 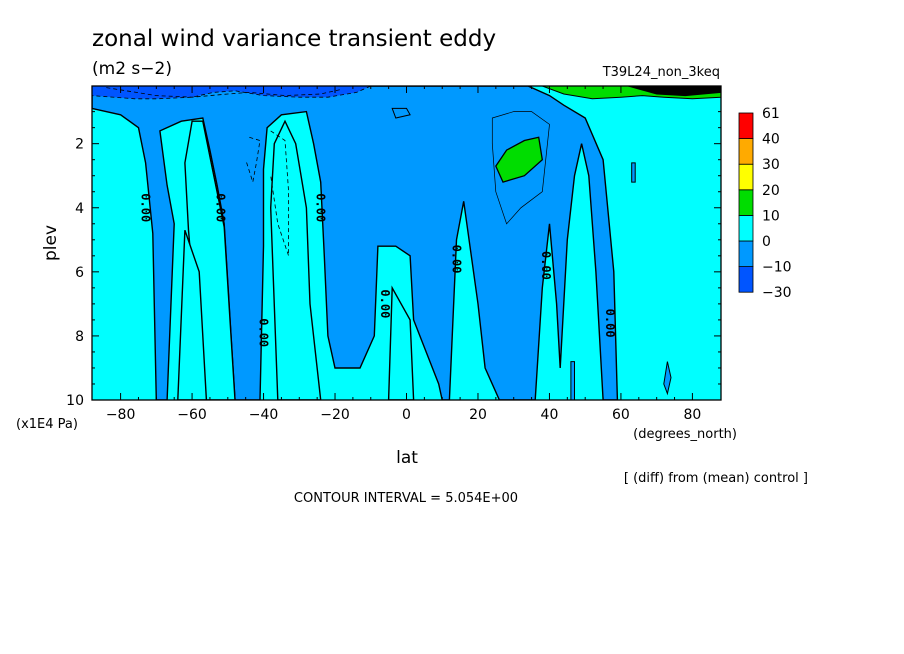 I want to click on x-tick-label: 0, so click(x=406, y=415).